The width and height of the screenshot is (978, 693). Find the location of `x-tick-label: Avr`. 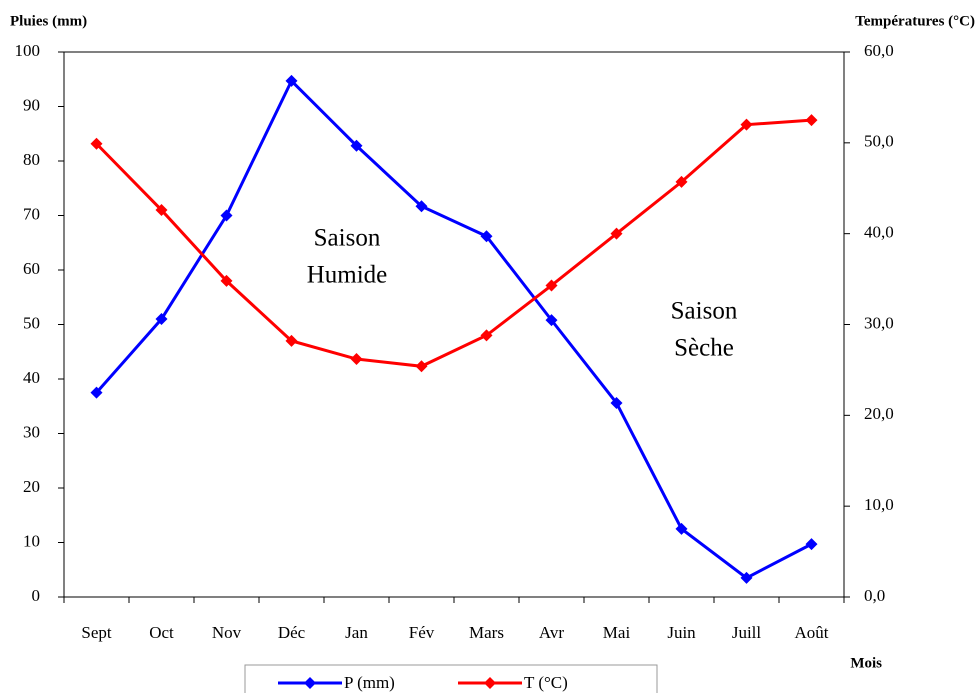

x-tick-label: Avr is located at coordinates (552, 632).